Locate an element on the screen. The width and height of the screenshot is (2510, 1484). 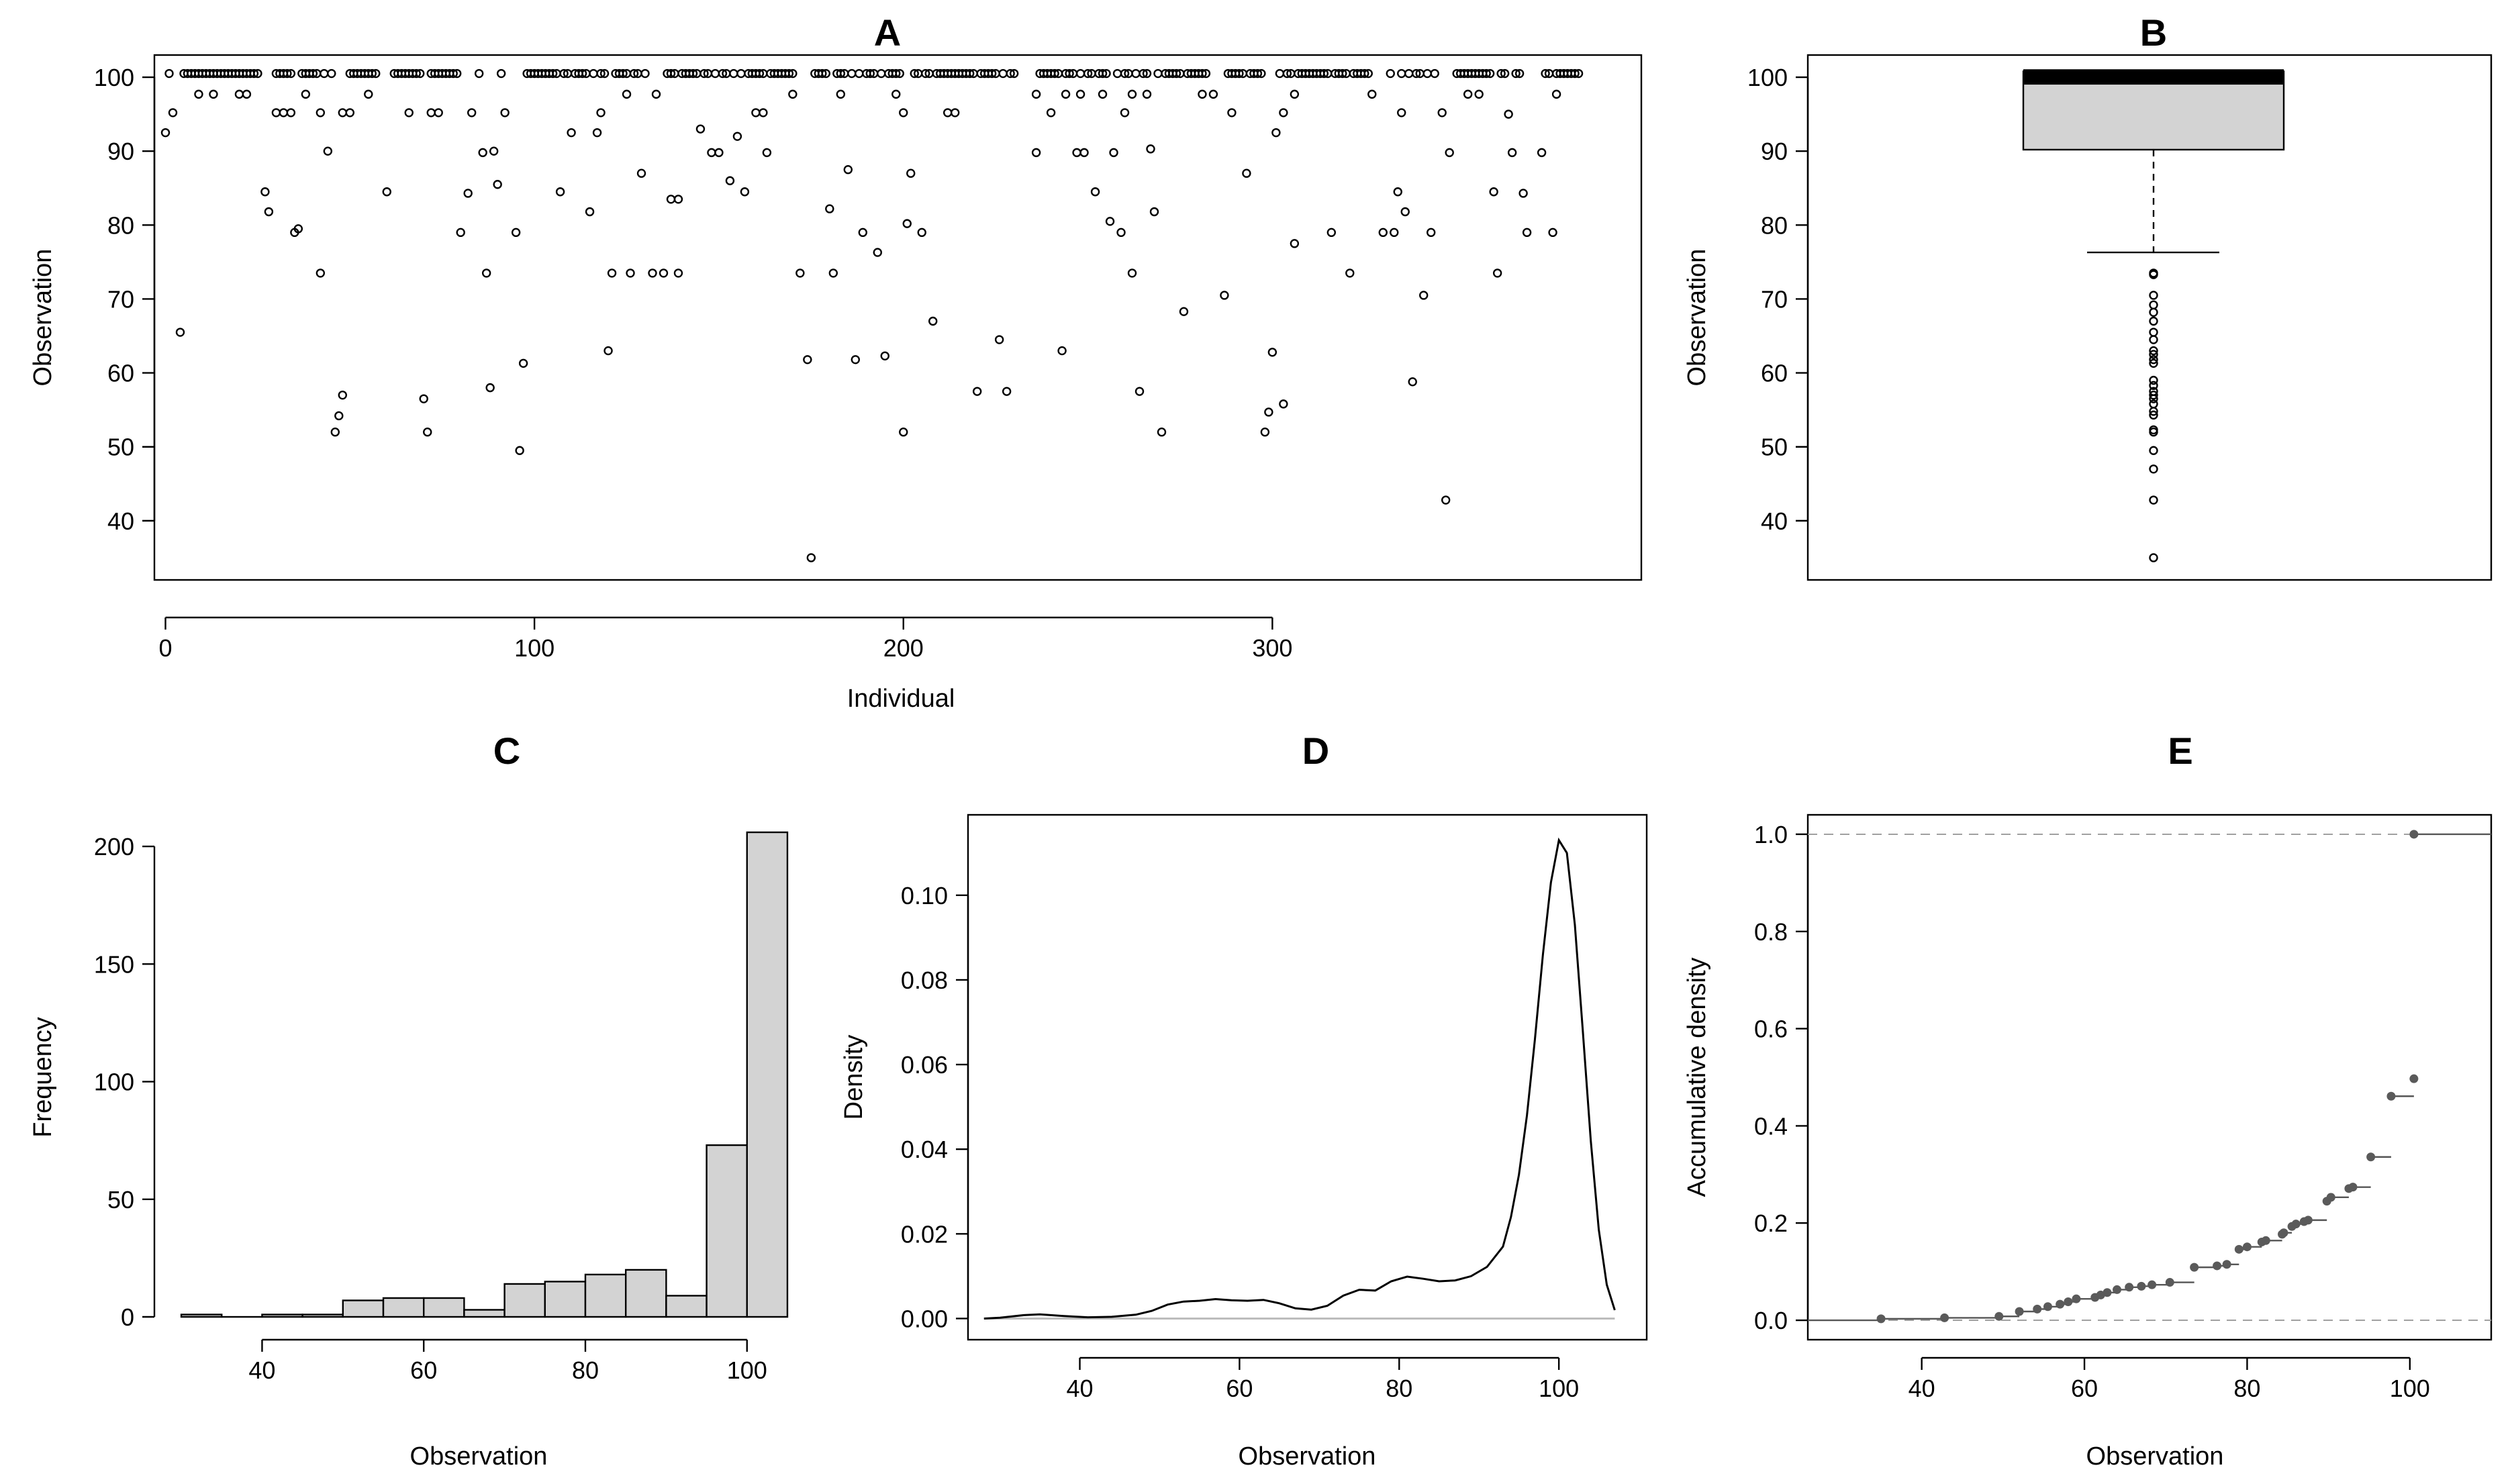
panel-e-y-tick-label: 0.6 is located at coordinates (1771, 1030).